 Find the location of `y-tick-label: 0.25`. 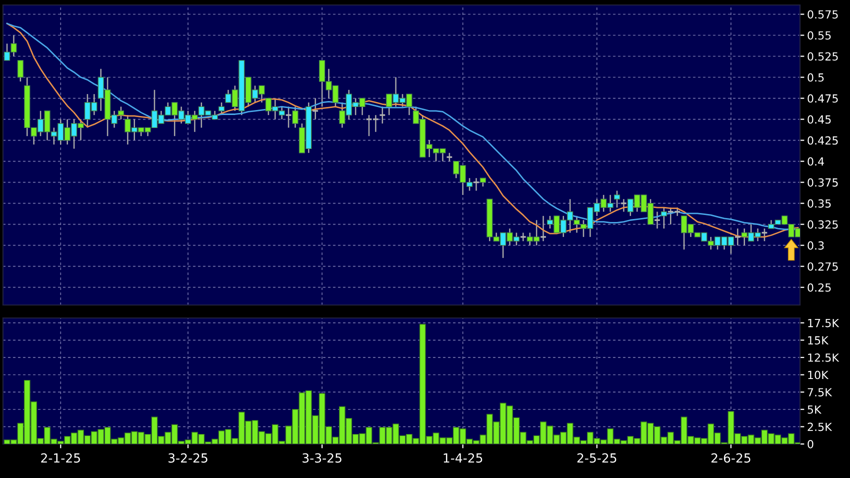

y-tick-label: 0.25 is located at coordinates (819, 287).